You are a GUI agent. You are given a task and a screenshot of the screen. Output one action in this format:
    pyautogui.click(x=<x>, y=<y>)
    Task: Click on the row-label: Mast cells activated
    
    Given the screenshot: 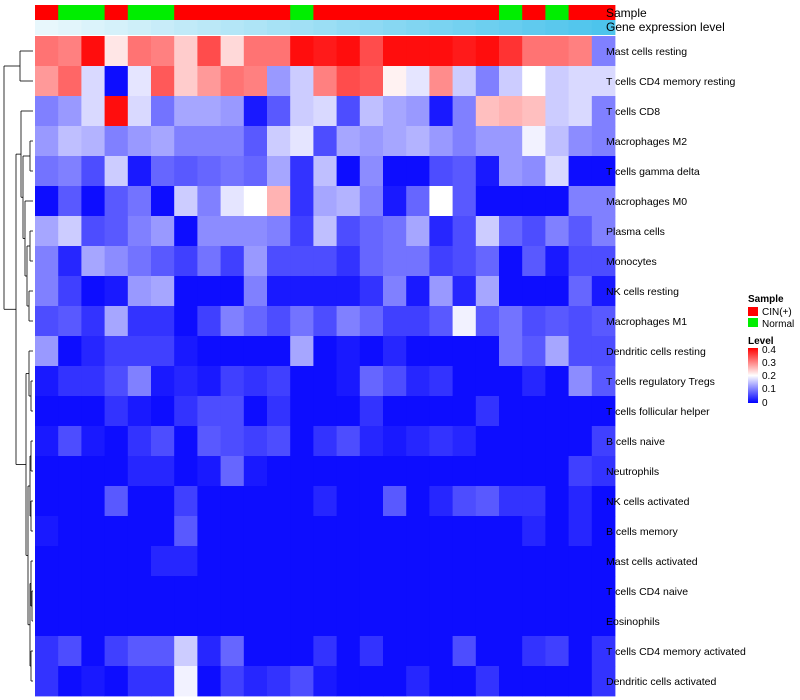 What is the action you would take?
    pyautogui.click(x=652, y=562)
    